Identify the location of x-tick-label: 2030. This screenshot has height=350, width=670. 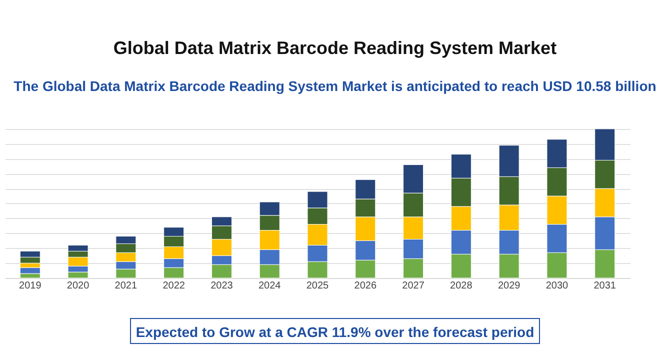
(557, 286).